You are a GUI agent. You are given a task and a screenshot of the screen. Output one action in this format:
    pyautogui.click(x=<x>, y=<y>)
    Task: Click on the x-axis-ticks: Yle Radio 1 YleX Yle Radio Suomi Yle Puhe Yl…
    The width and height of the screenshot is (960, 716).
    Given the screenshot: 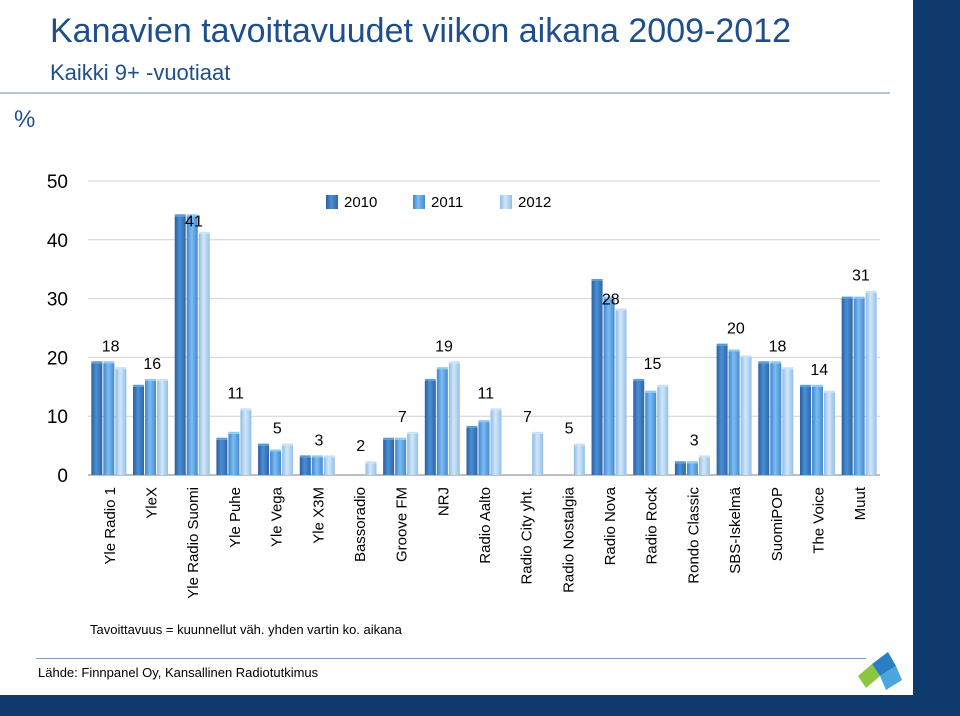 What is the action you would take?
    pyautogui.click(x=485, y=542)
    